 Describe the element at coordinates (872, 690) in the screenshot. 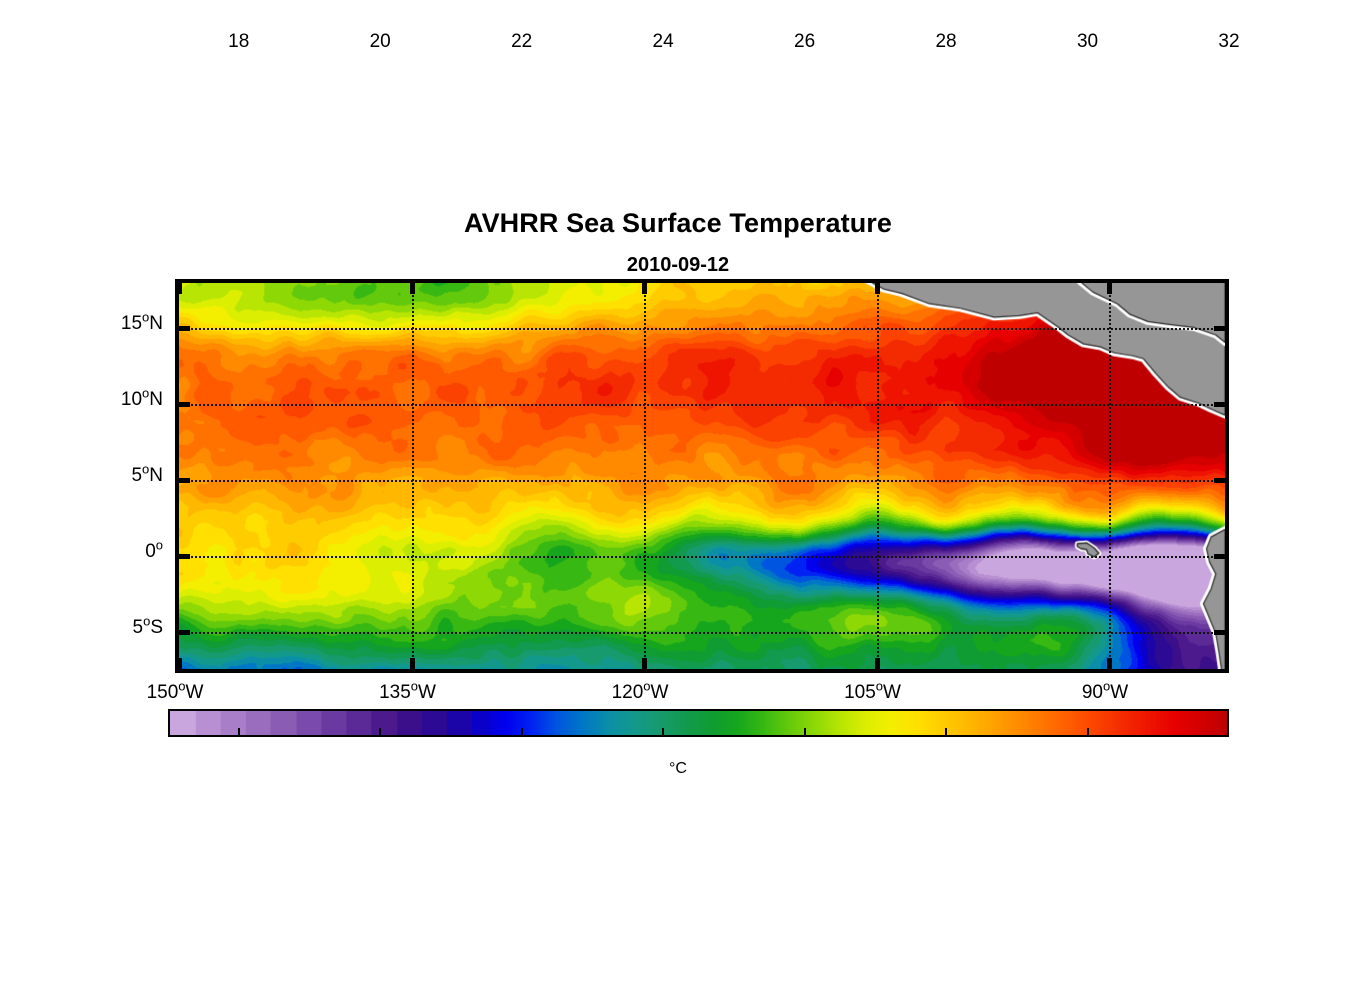

I see `x-axis-label: 105oW` at that location.